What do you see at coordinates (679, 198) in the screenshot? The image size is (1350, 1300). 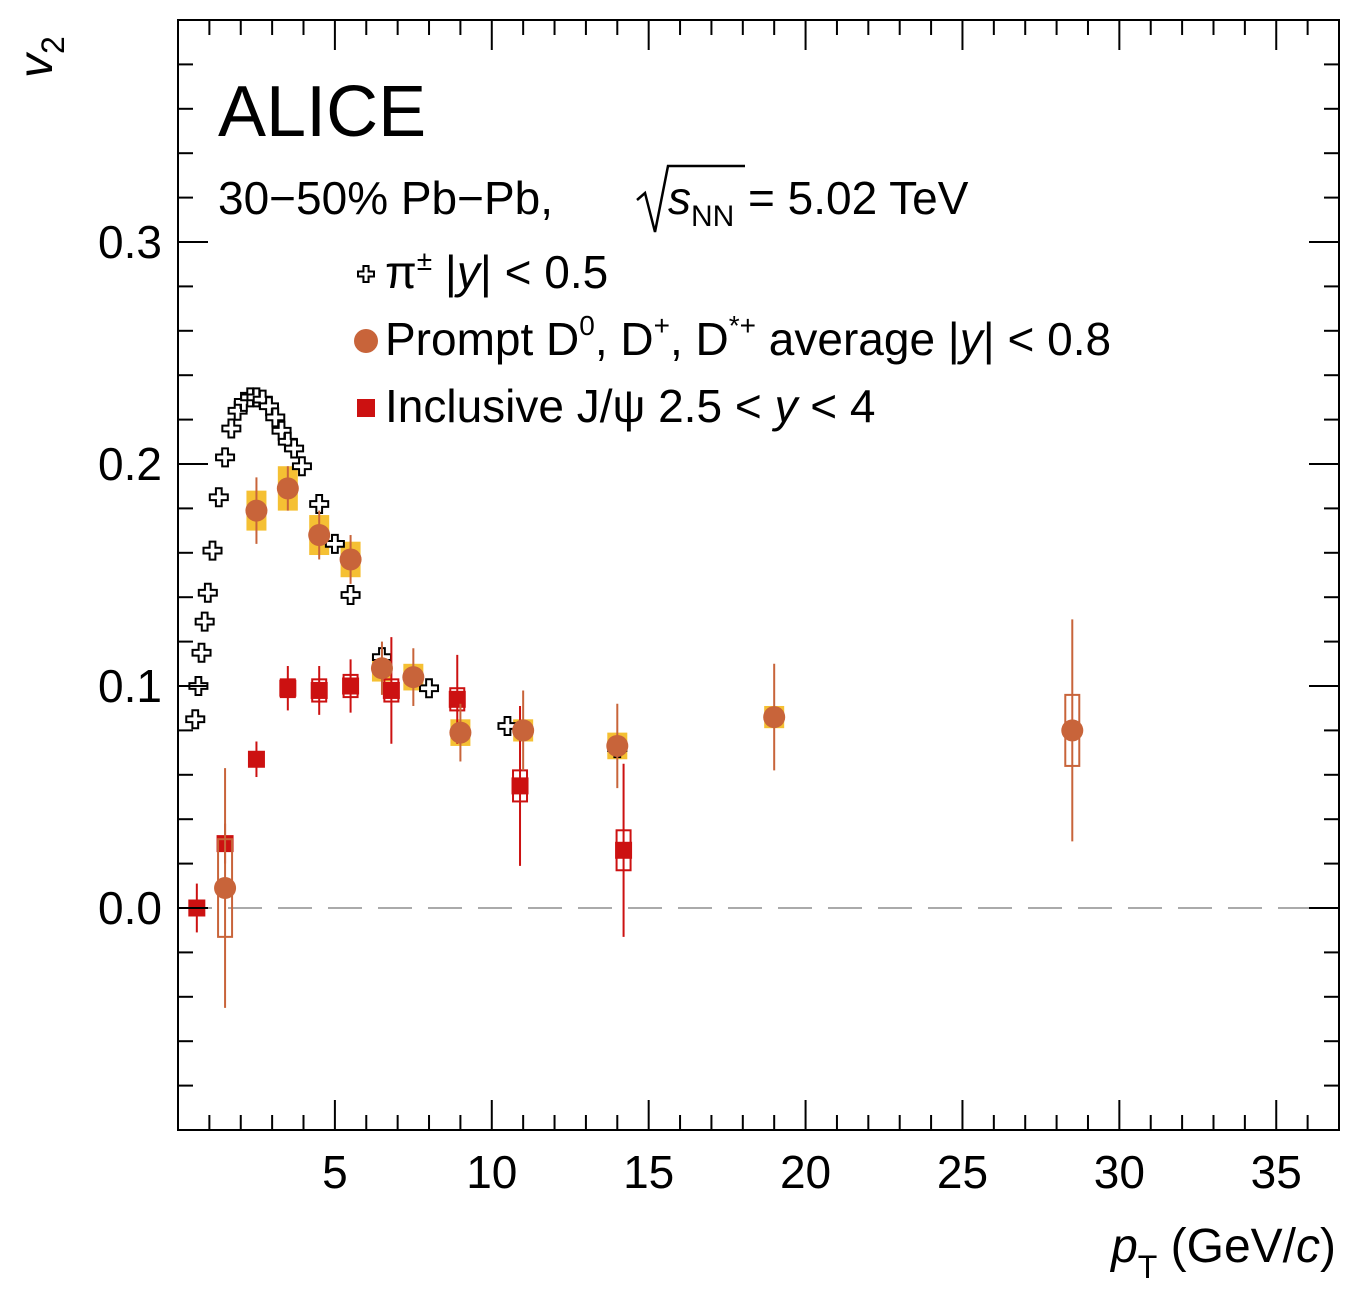 I see `sqrt-s-var: s` at bounding box center [679, 198].